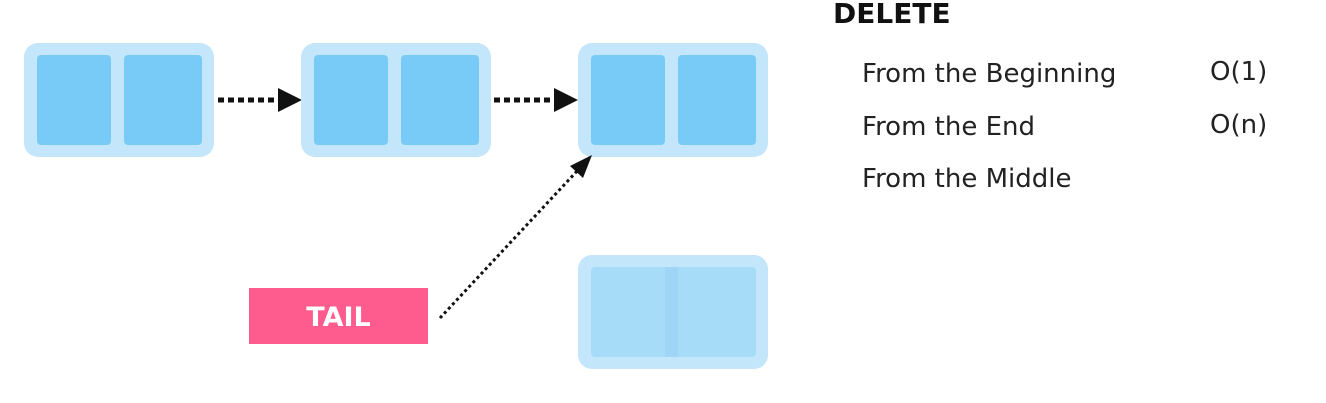  Describe the element at coordinates (628, 100) in the screenshot. I see `node-3-data-cell` at that location.